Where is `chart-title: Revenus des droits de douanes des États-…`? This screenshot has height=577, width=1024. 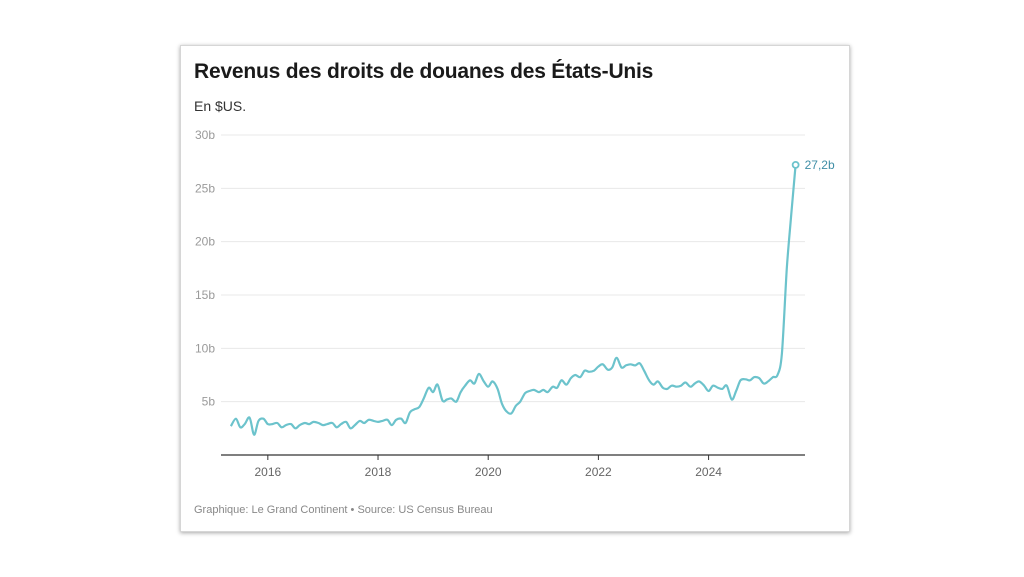
chart-title: Revenus des droits de douanes des États-… is located at coordinates (424, 71).